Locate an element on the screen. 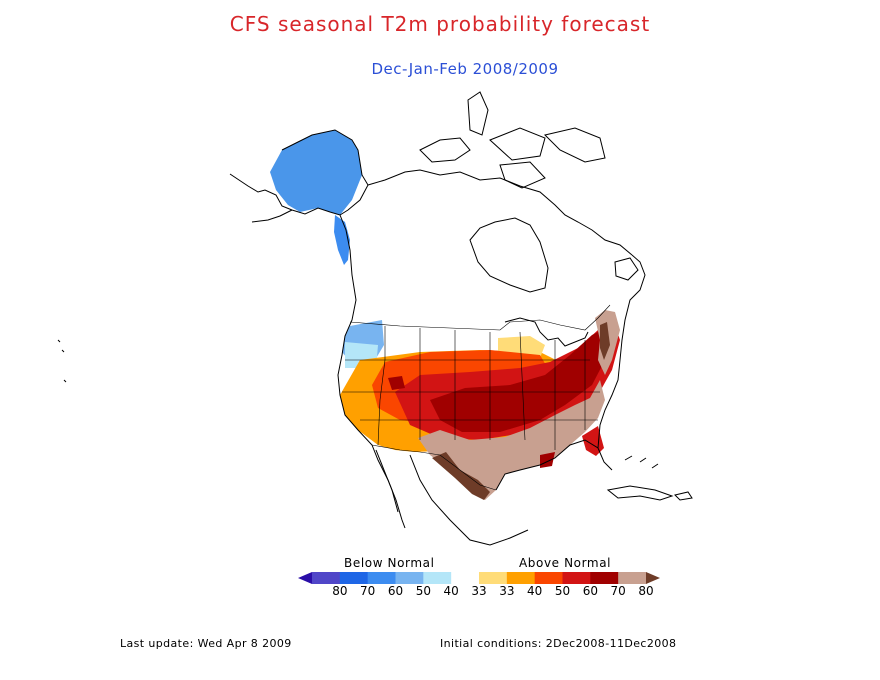 The height and width of the screenshot is (680, 880). small-dark-red-spot is located at coordinates (396, 383).